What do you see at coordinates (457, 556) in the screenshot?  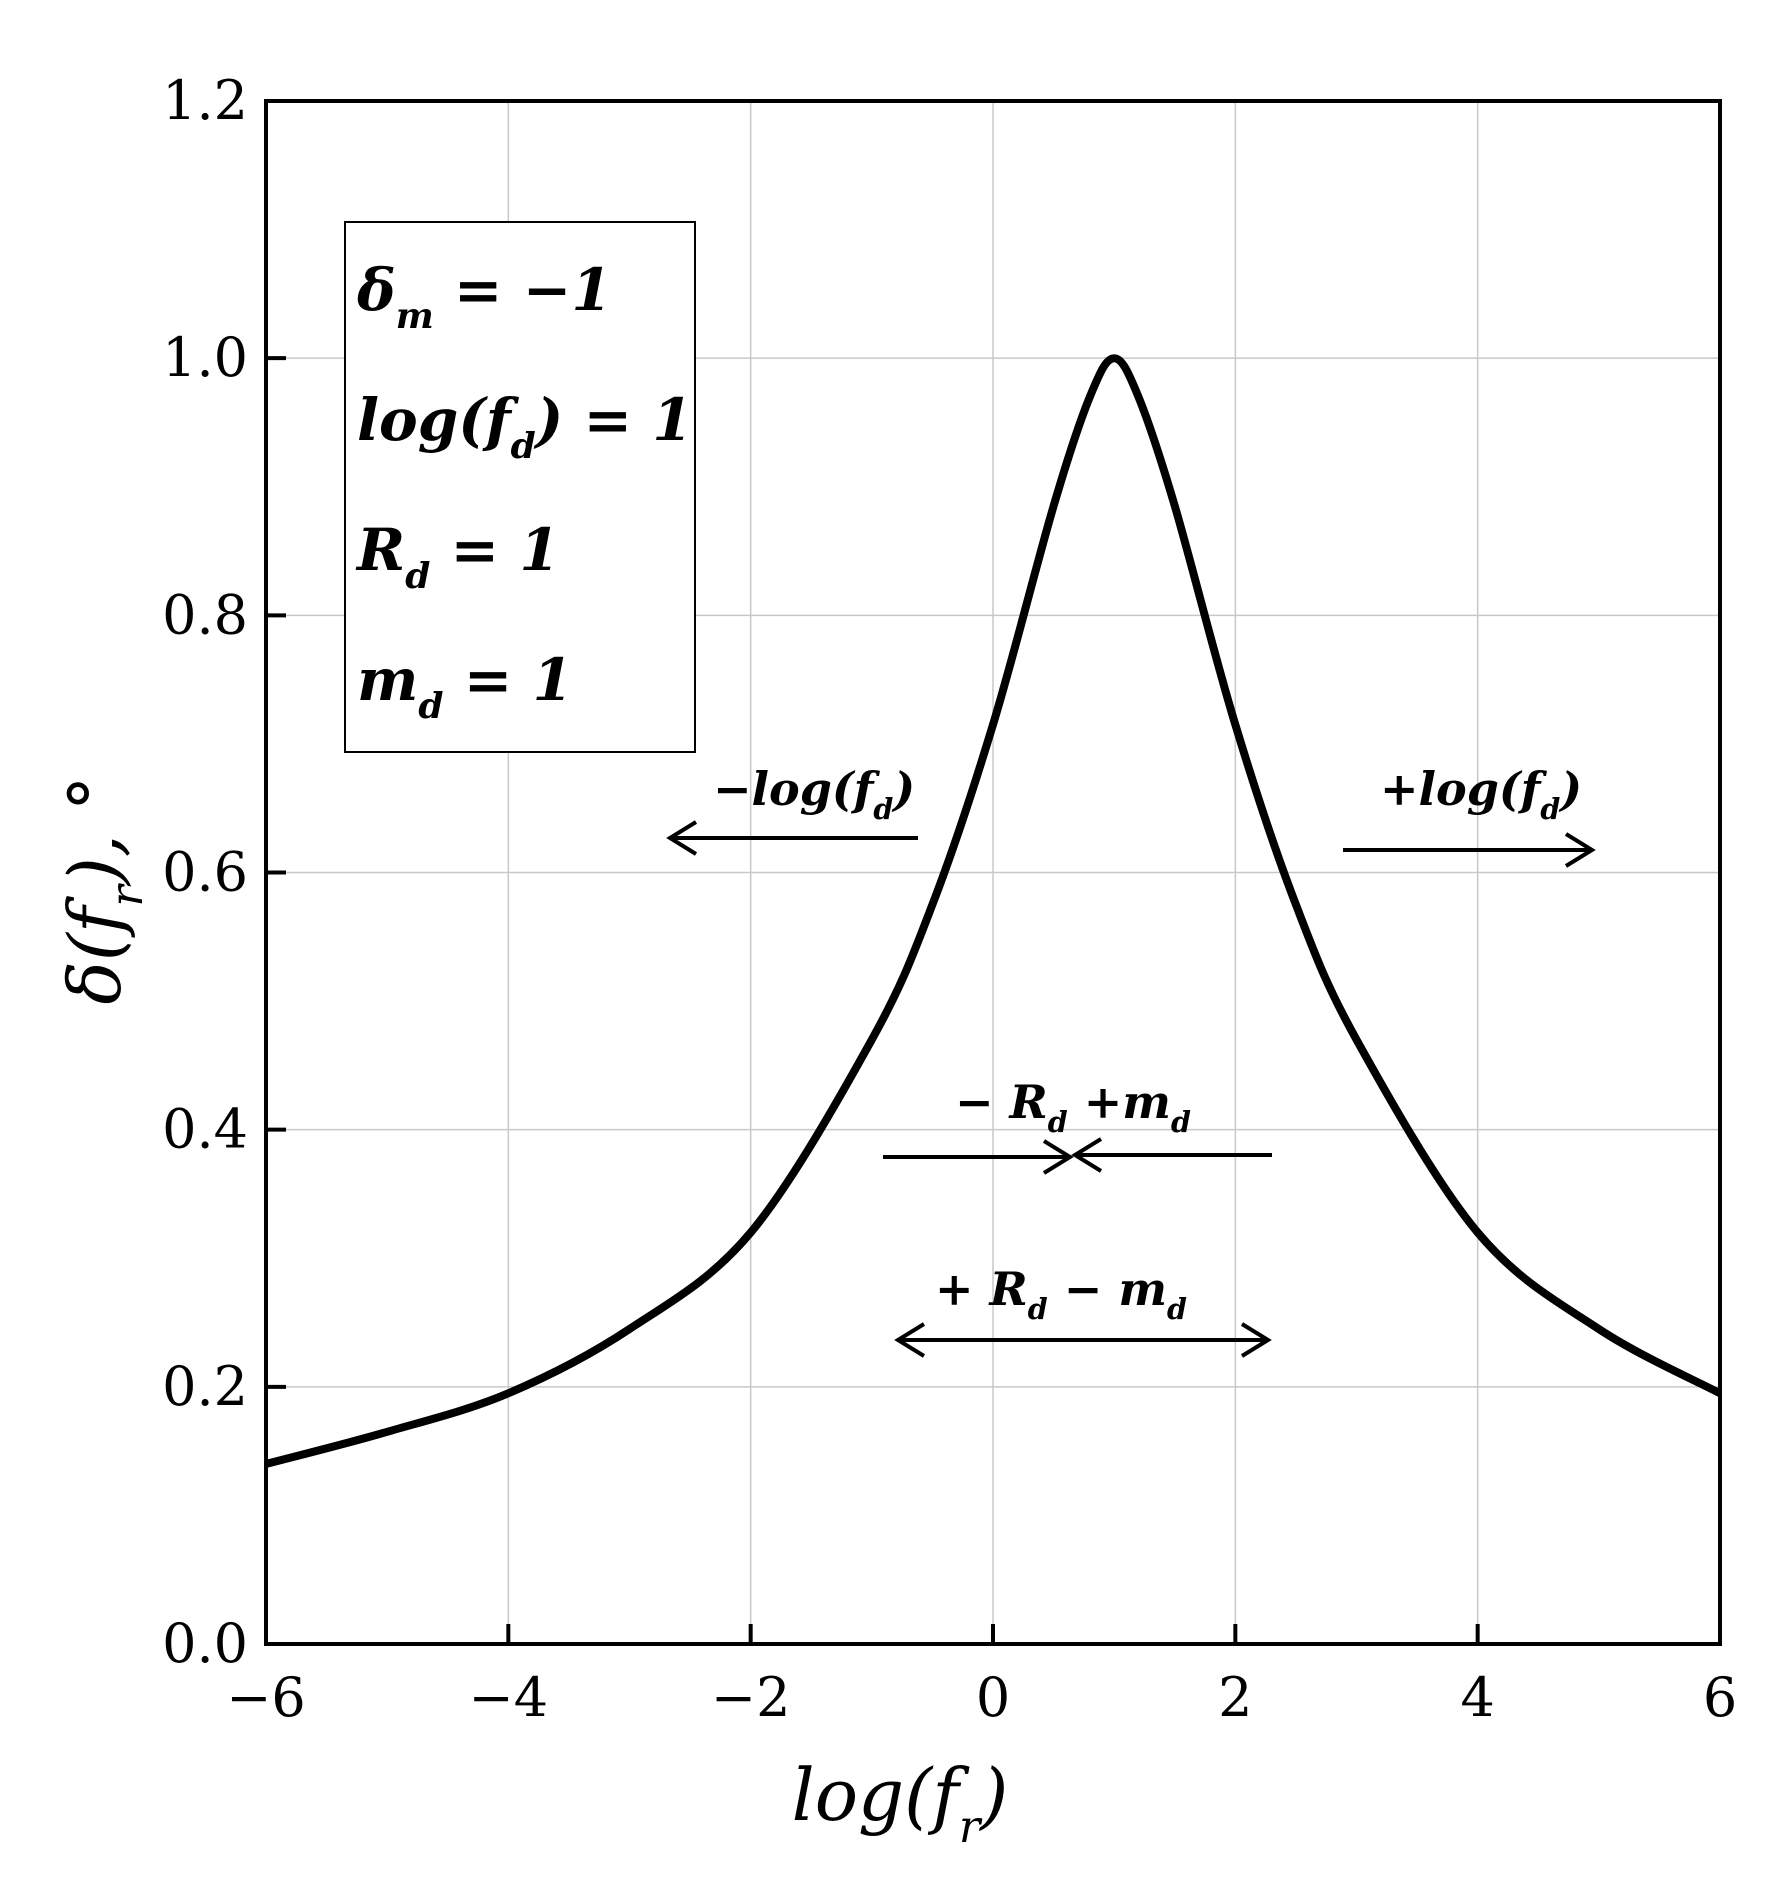 I see `param-rd: Rd = 1` at bounding box center [457, 556].